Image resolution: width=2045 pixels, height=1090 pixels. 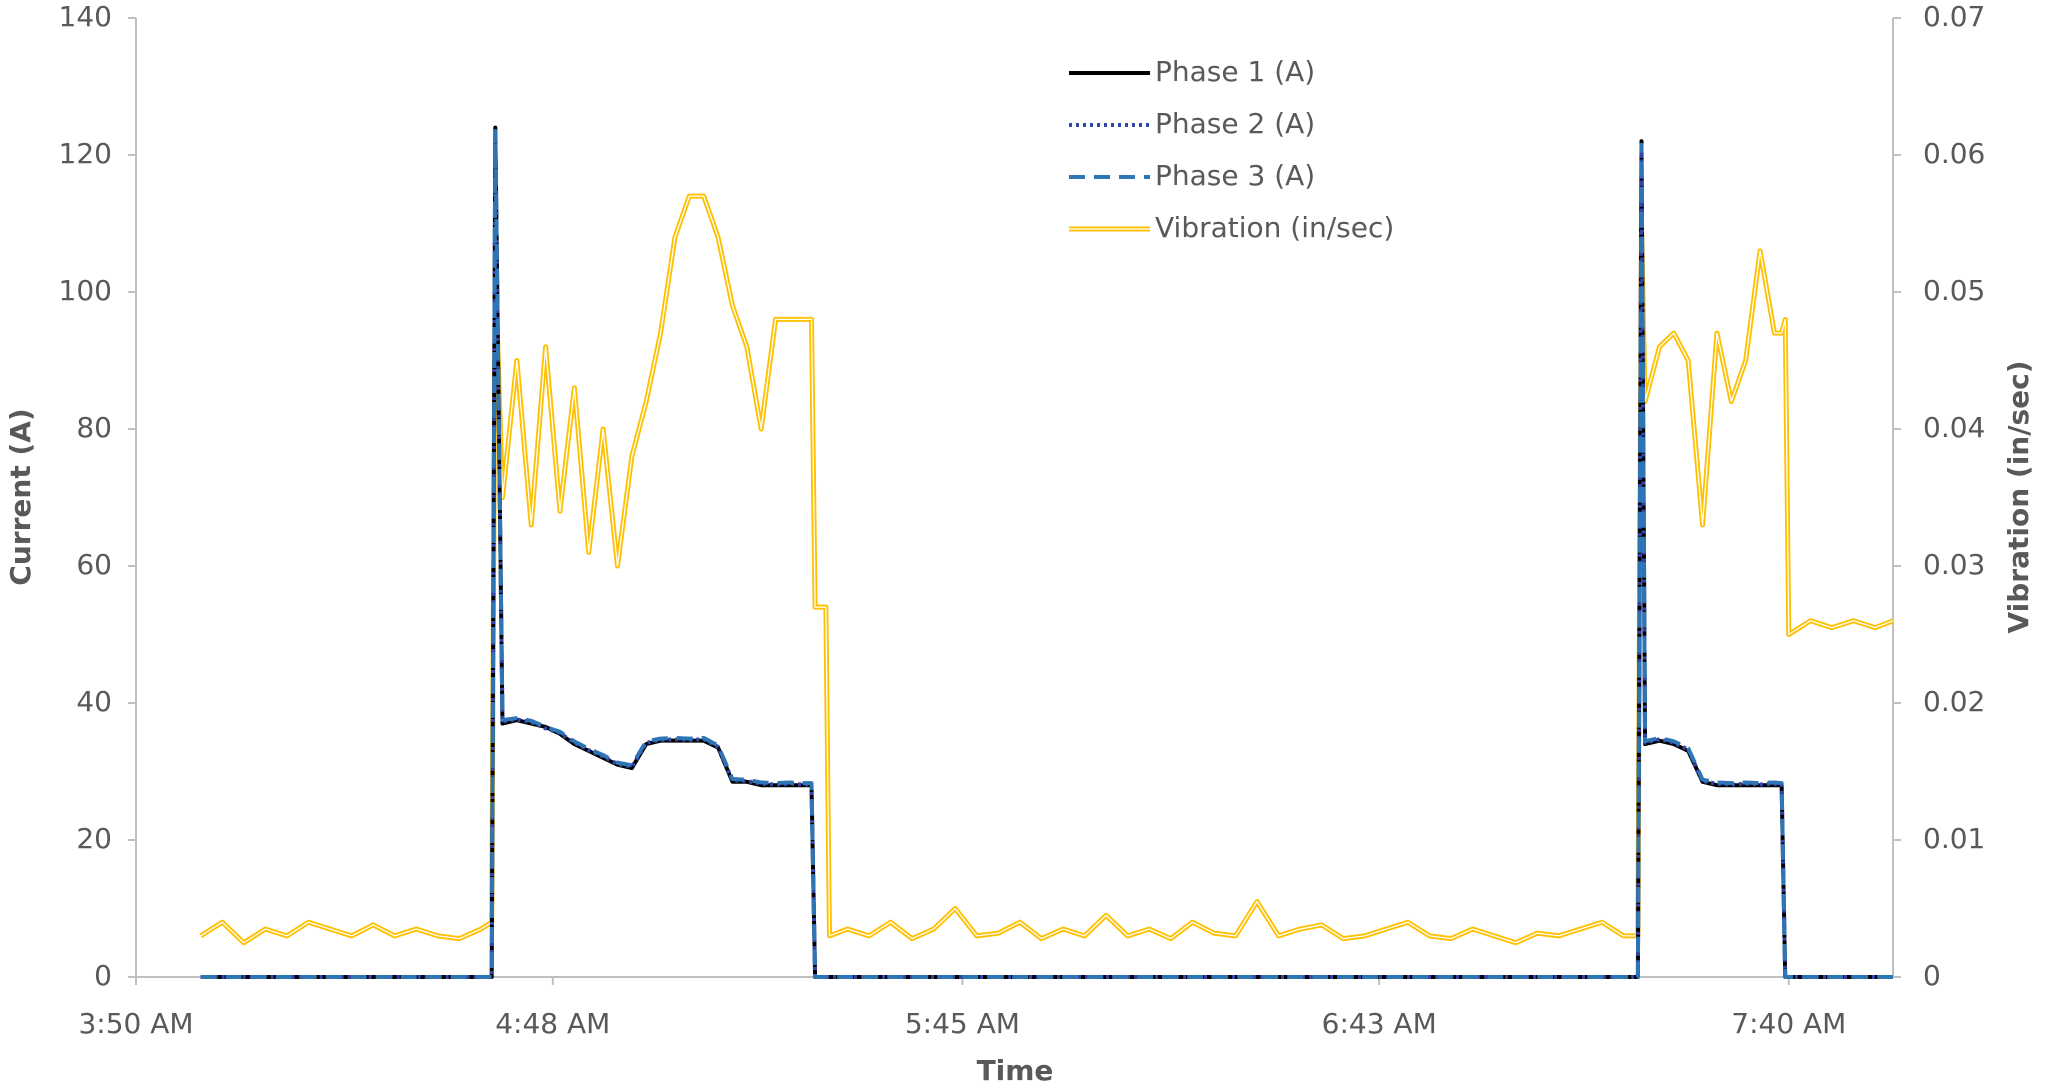 What do you see at coordinates (94, 701) in the screenshot?
I see `y-tick-label: 40` at bounding box center [94, 701].